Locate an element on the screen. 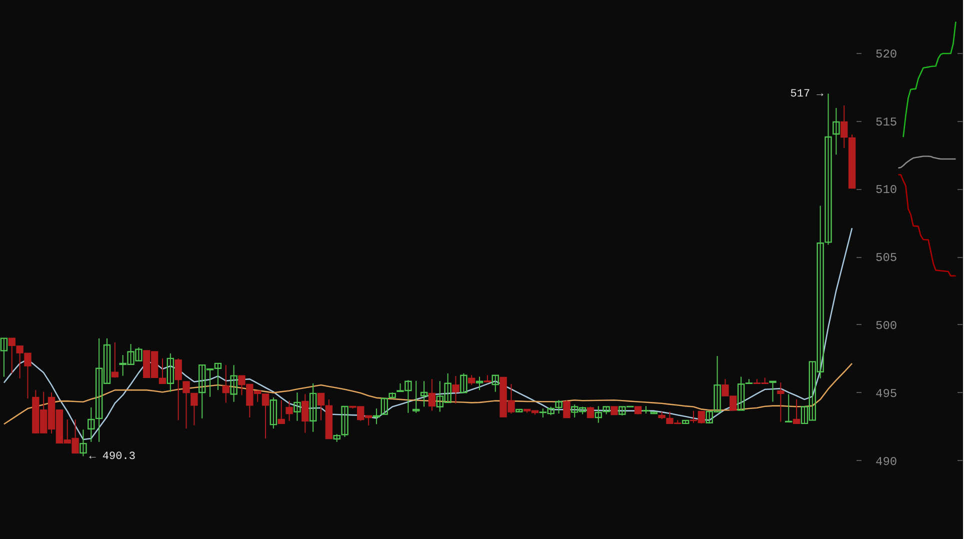  y-tick-label: 505 is located at coordinates (887, 258).